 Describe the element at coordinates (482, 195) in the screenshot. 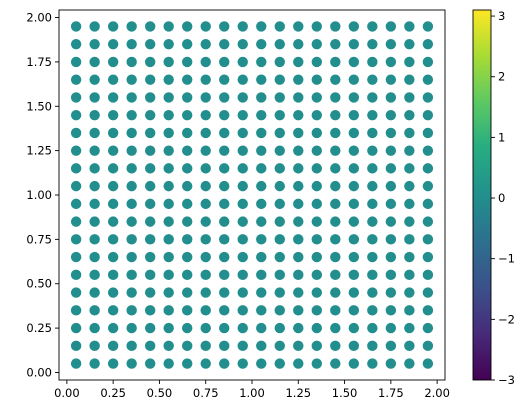

I see `colorbar` at that location.